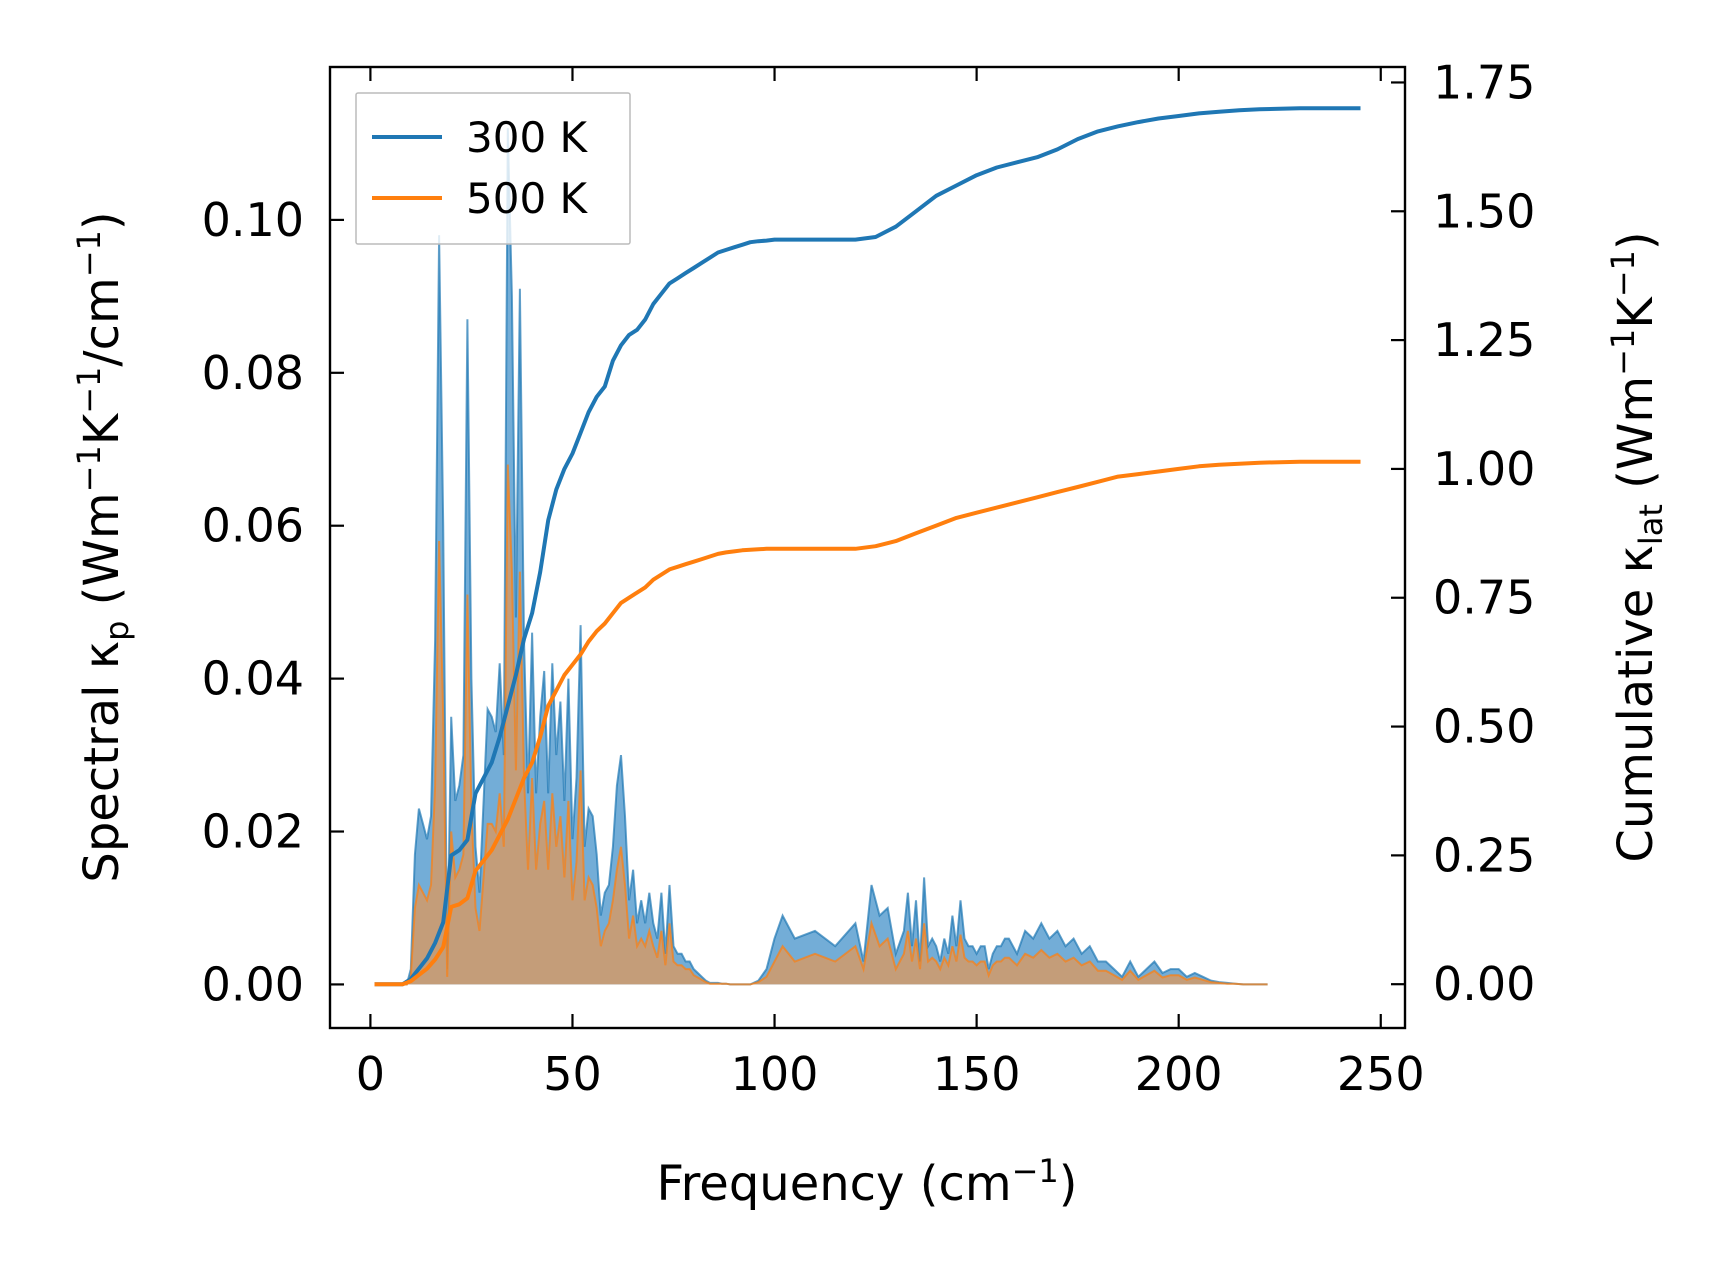  What do you see at coordinates (1484, 82) in the screenshot?
I see `y-right-tick-label: 1.75` at bounding box center [1484, 82].